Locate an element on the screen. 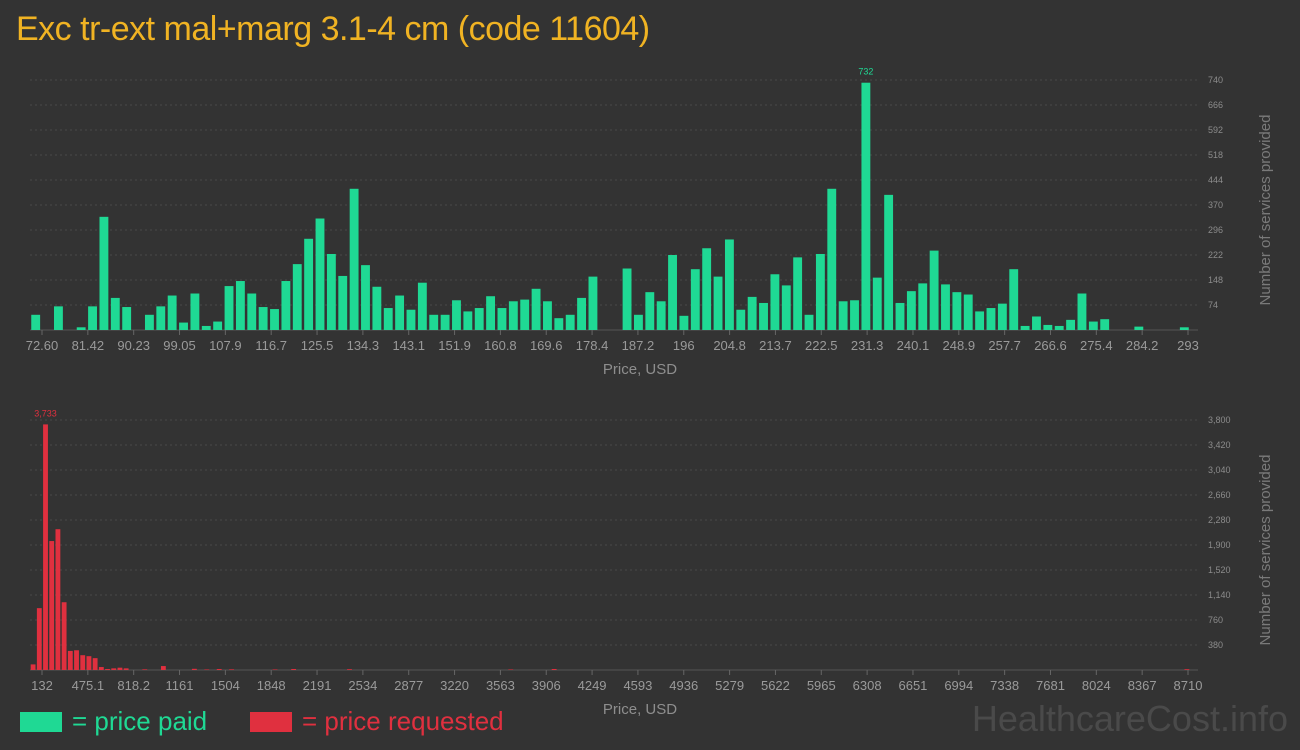 This screenshot has width=1300, height=750. y-tick-label: 444 is located at coordinates (1215, 180).